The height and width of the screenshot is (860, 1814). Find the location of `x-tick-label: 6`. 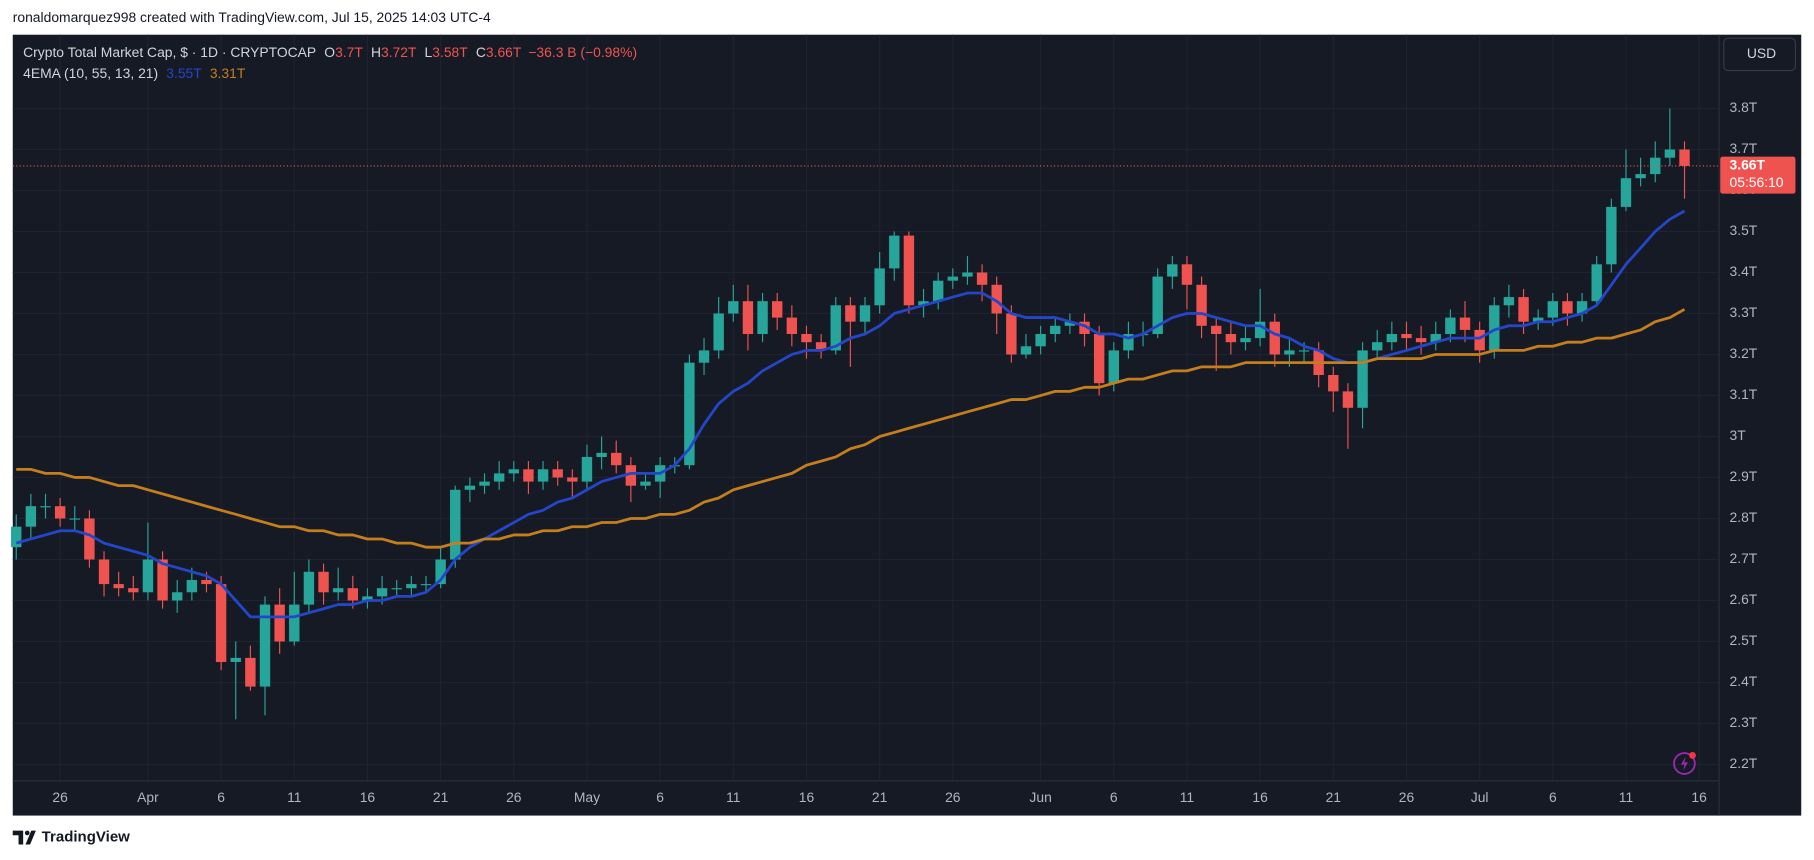

x-tick-label: 6 is located at coordinates (1553, 797).